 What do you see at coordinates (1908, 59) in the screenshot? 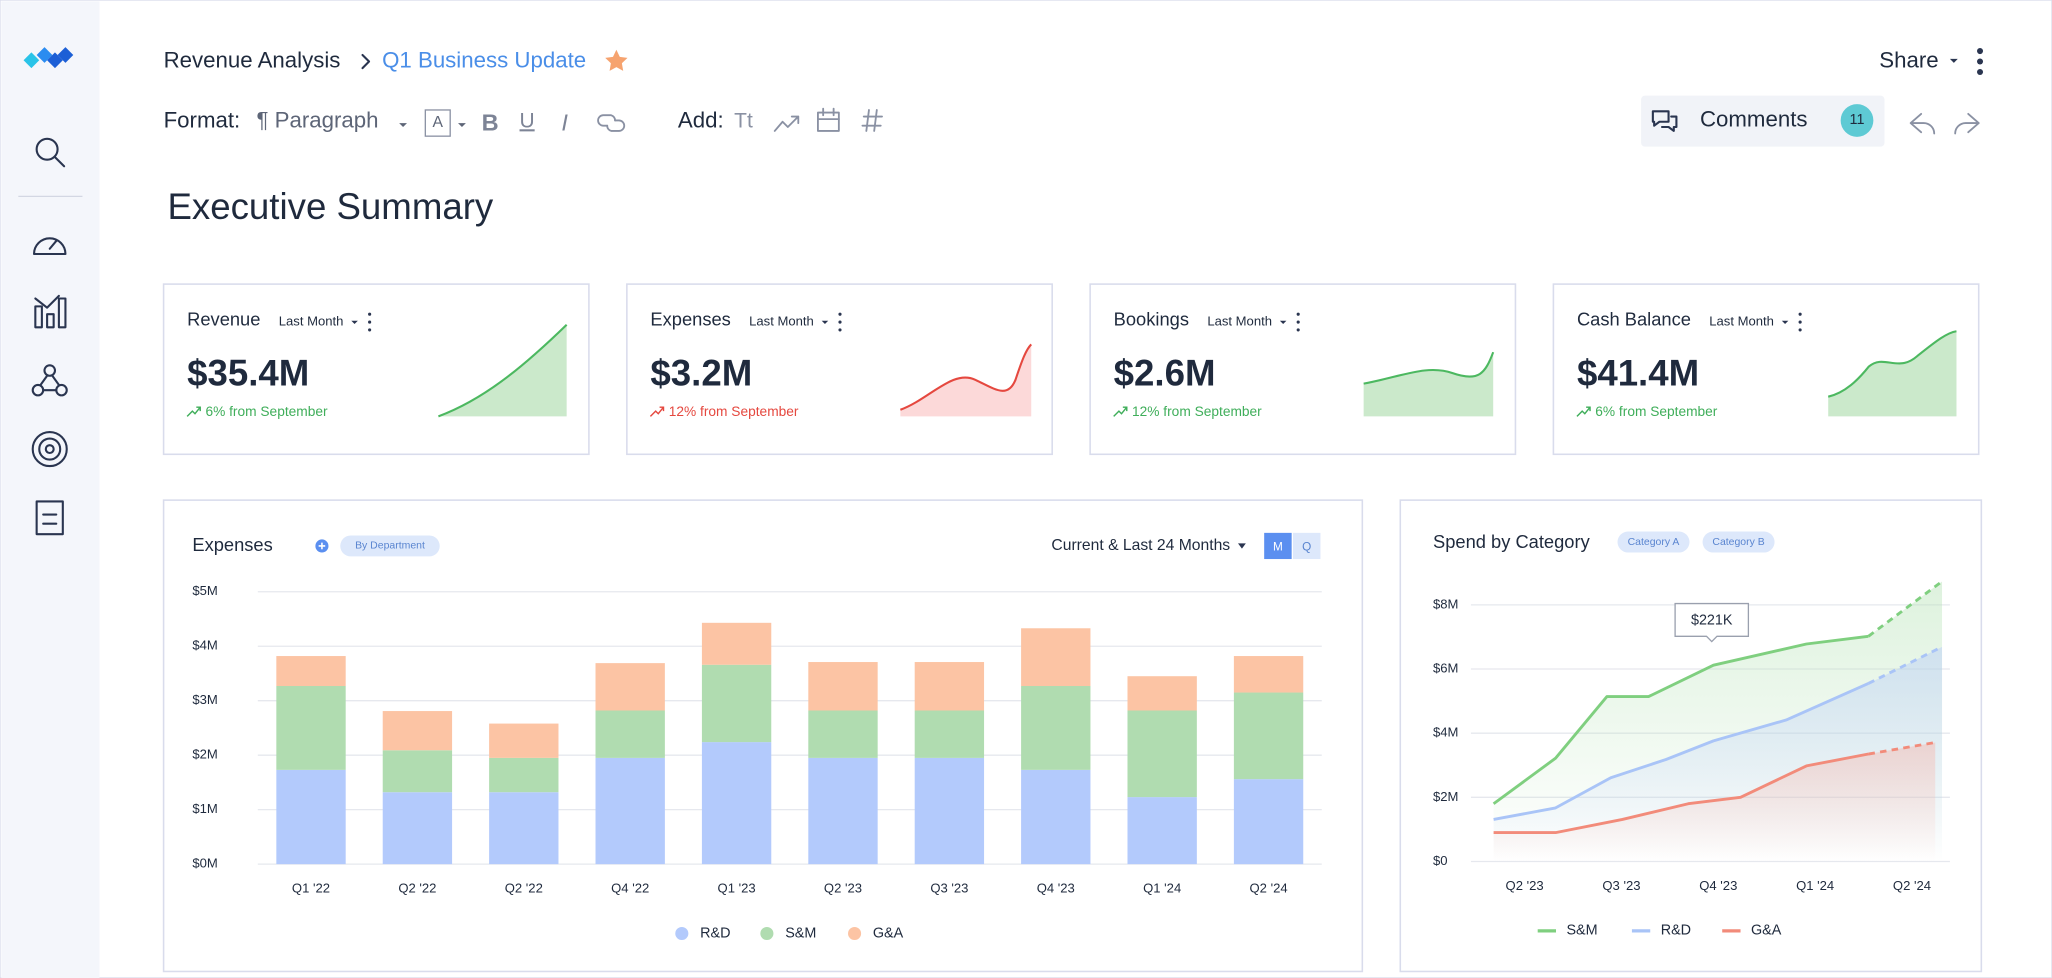
I see `share-button: Share` at bounding box center [1908, 59].